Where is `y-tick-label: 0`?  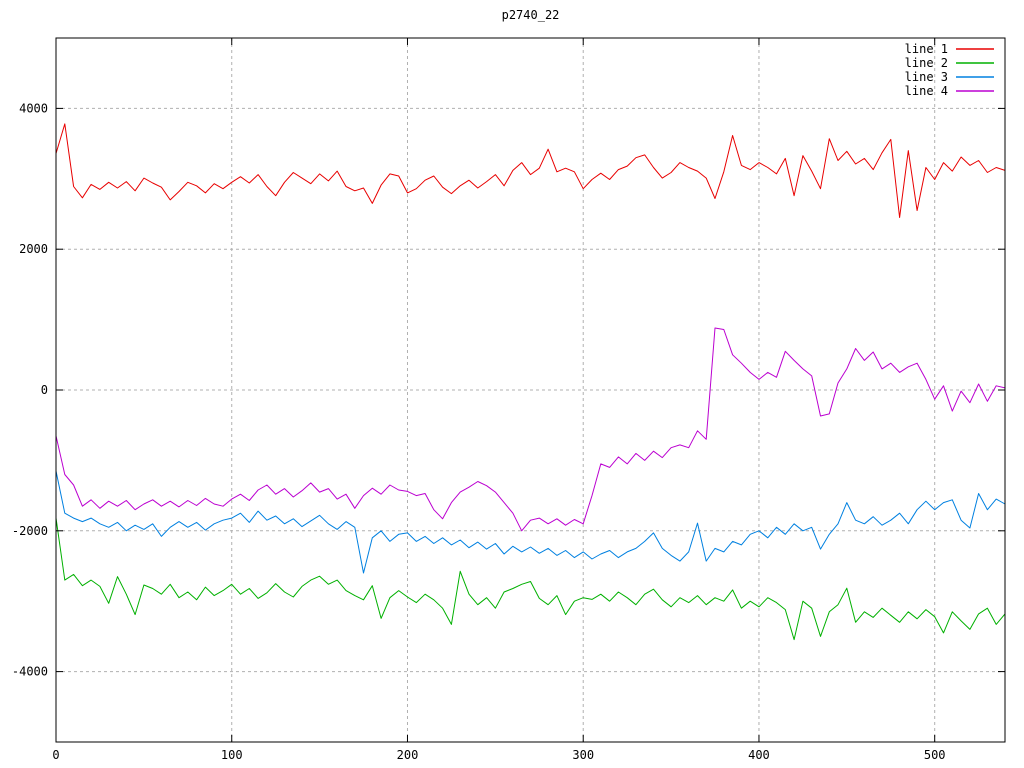 y-tick-label: 0 is located at coordinates (44, 390).